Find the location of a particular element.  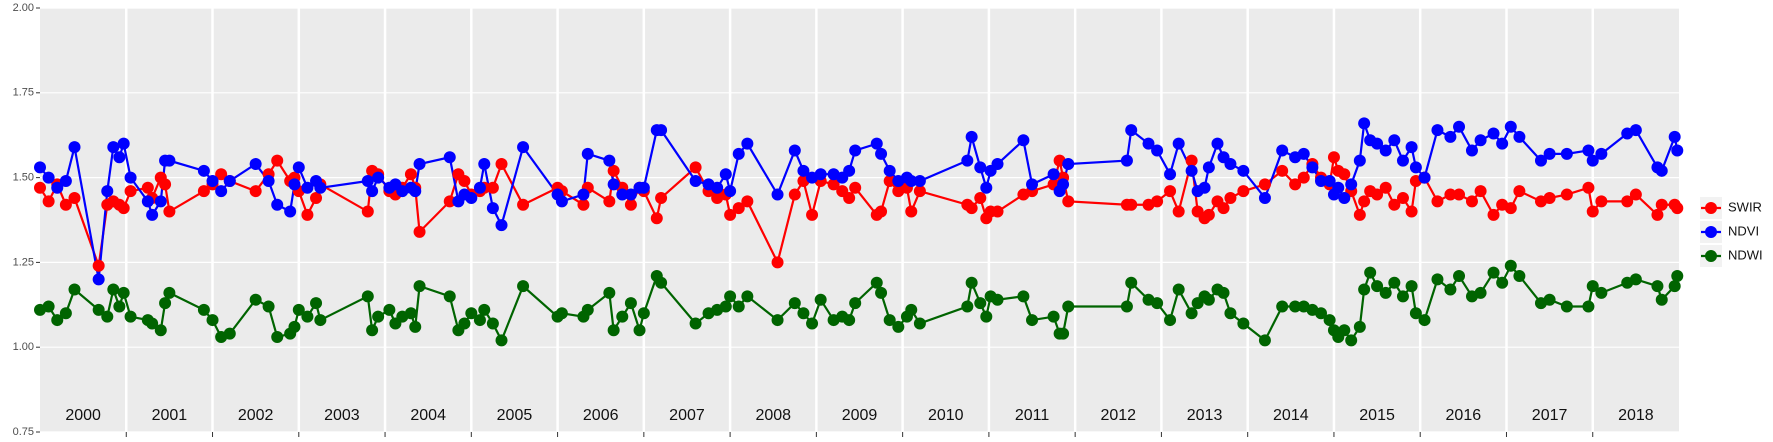

year-label: 2012 is located at coordinates (1118, 415).